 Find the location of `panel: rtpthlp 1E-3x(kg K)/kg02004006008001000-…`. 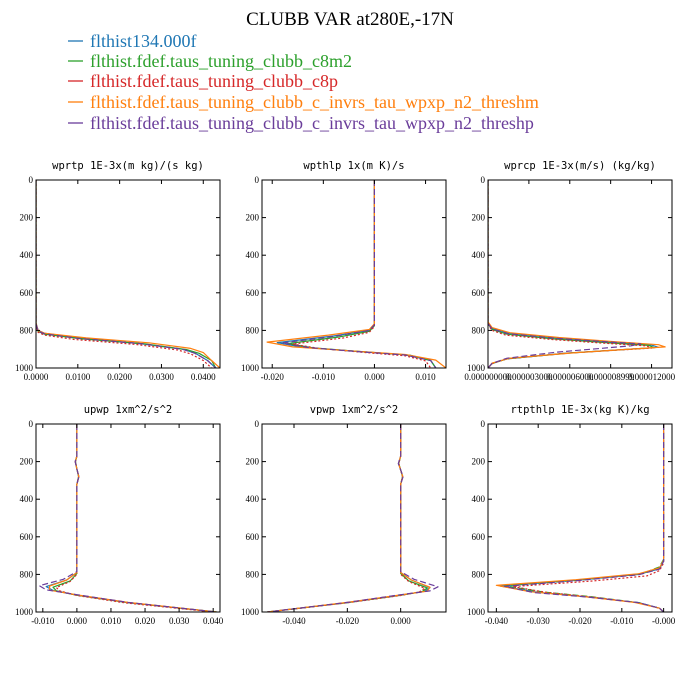

panel: rtpthlp 1E-3x(kg K)/kg02004006008001000-… is located at coordinates (571, 515).